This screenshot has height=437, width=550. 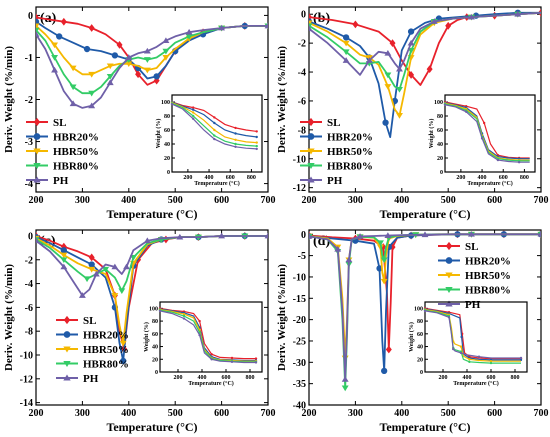 I want to click on legend-label: HBR80%, so click(x=488, y=291).